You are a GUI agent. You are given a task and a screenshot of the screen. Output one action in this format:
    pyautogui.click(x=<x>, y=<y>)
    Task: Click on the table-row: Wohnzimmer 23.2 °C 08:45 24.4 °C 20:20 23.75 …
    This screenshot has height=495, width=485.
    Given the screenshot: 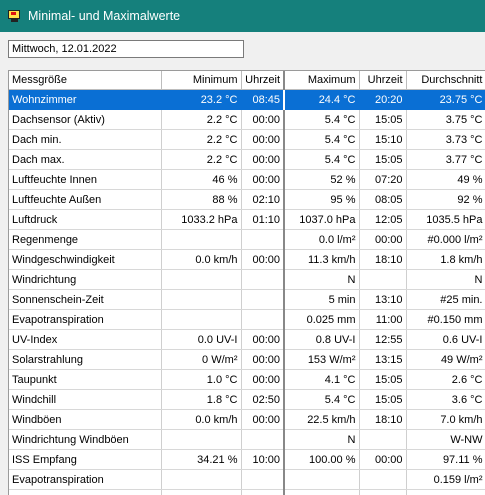 What is the action you would take?
    pyautogui.click(x=247, y=99)
    